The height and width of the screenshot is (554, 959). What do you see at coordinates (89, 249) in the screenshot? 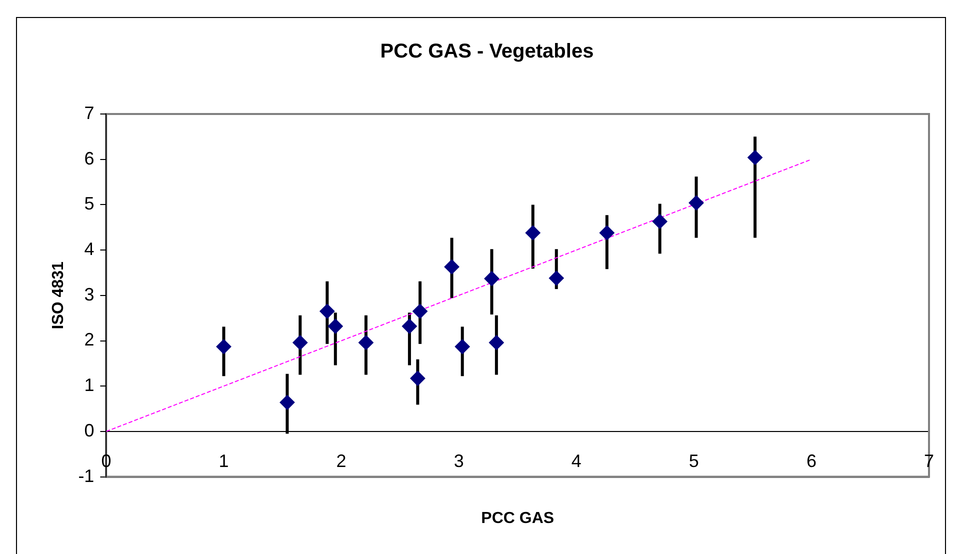
I see `y-tick-label: 4` at bounding box center [89, 249].